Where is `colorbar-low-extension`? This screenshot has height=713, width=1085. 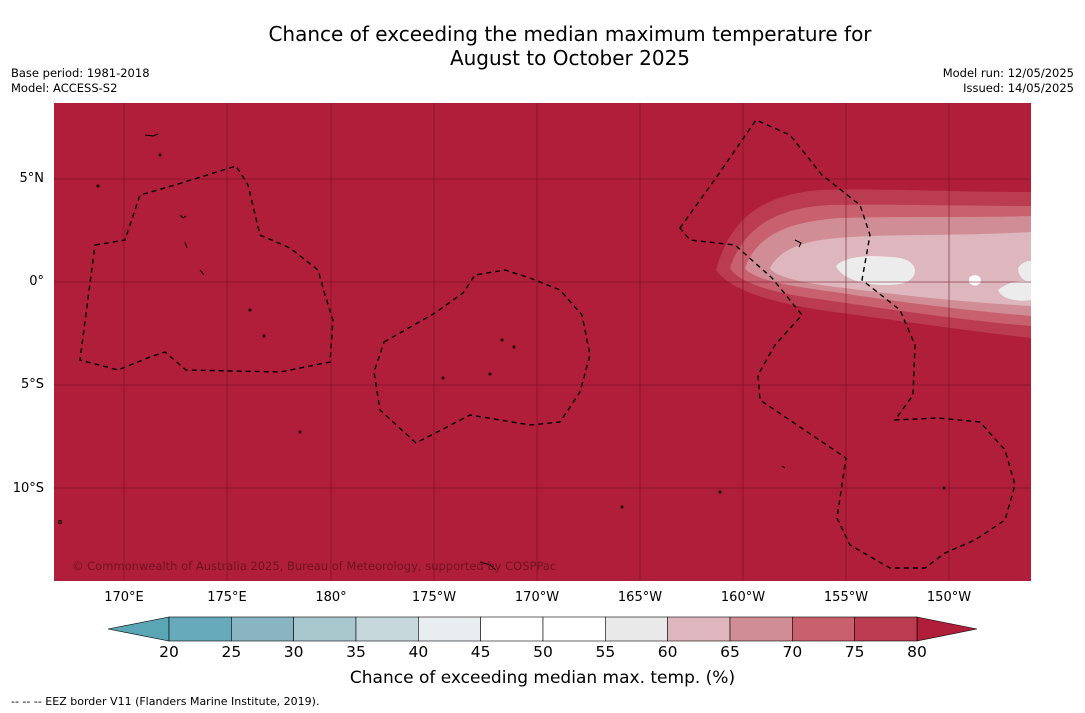
colorbar-low-extension is located at coordinates (138, 629).